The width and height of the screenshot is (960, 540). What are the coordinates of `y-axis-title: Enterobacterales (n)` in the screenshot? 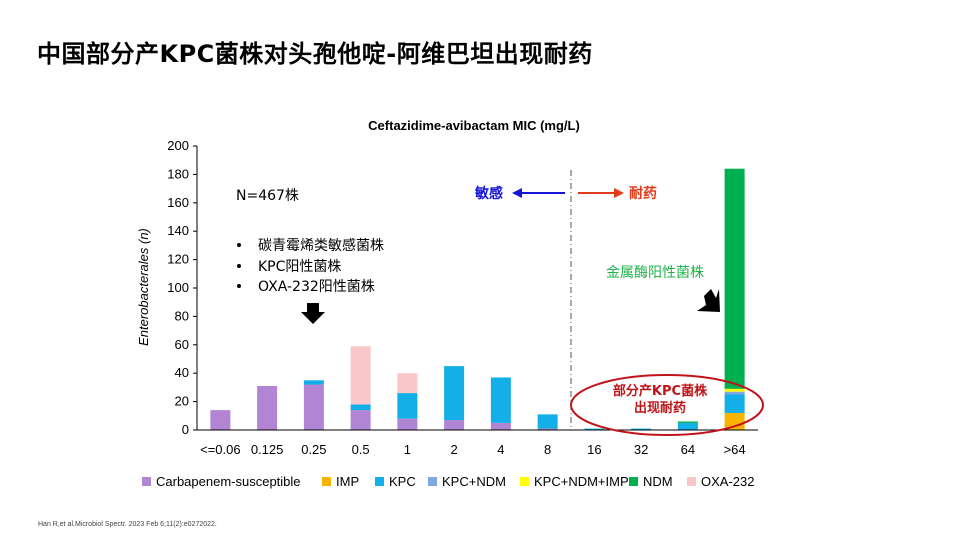 It's located at (143, 287).